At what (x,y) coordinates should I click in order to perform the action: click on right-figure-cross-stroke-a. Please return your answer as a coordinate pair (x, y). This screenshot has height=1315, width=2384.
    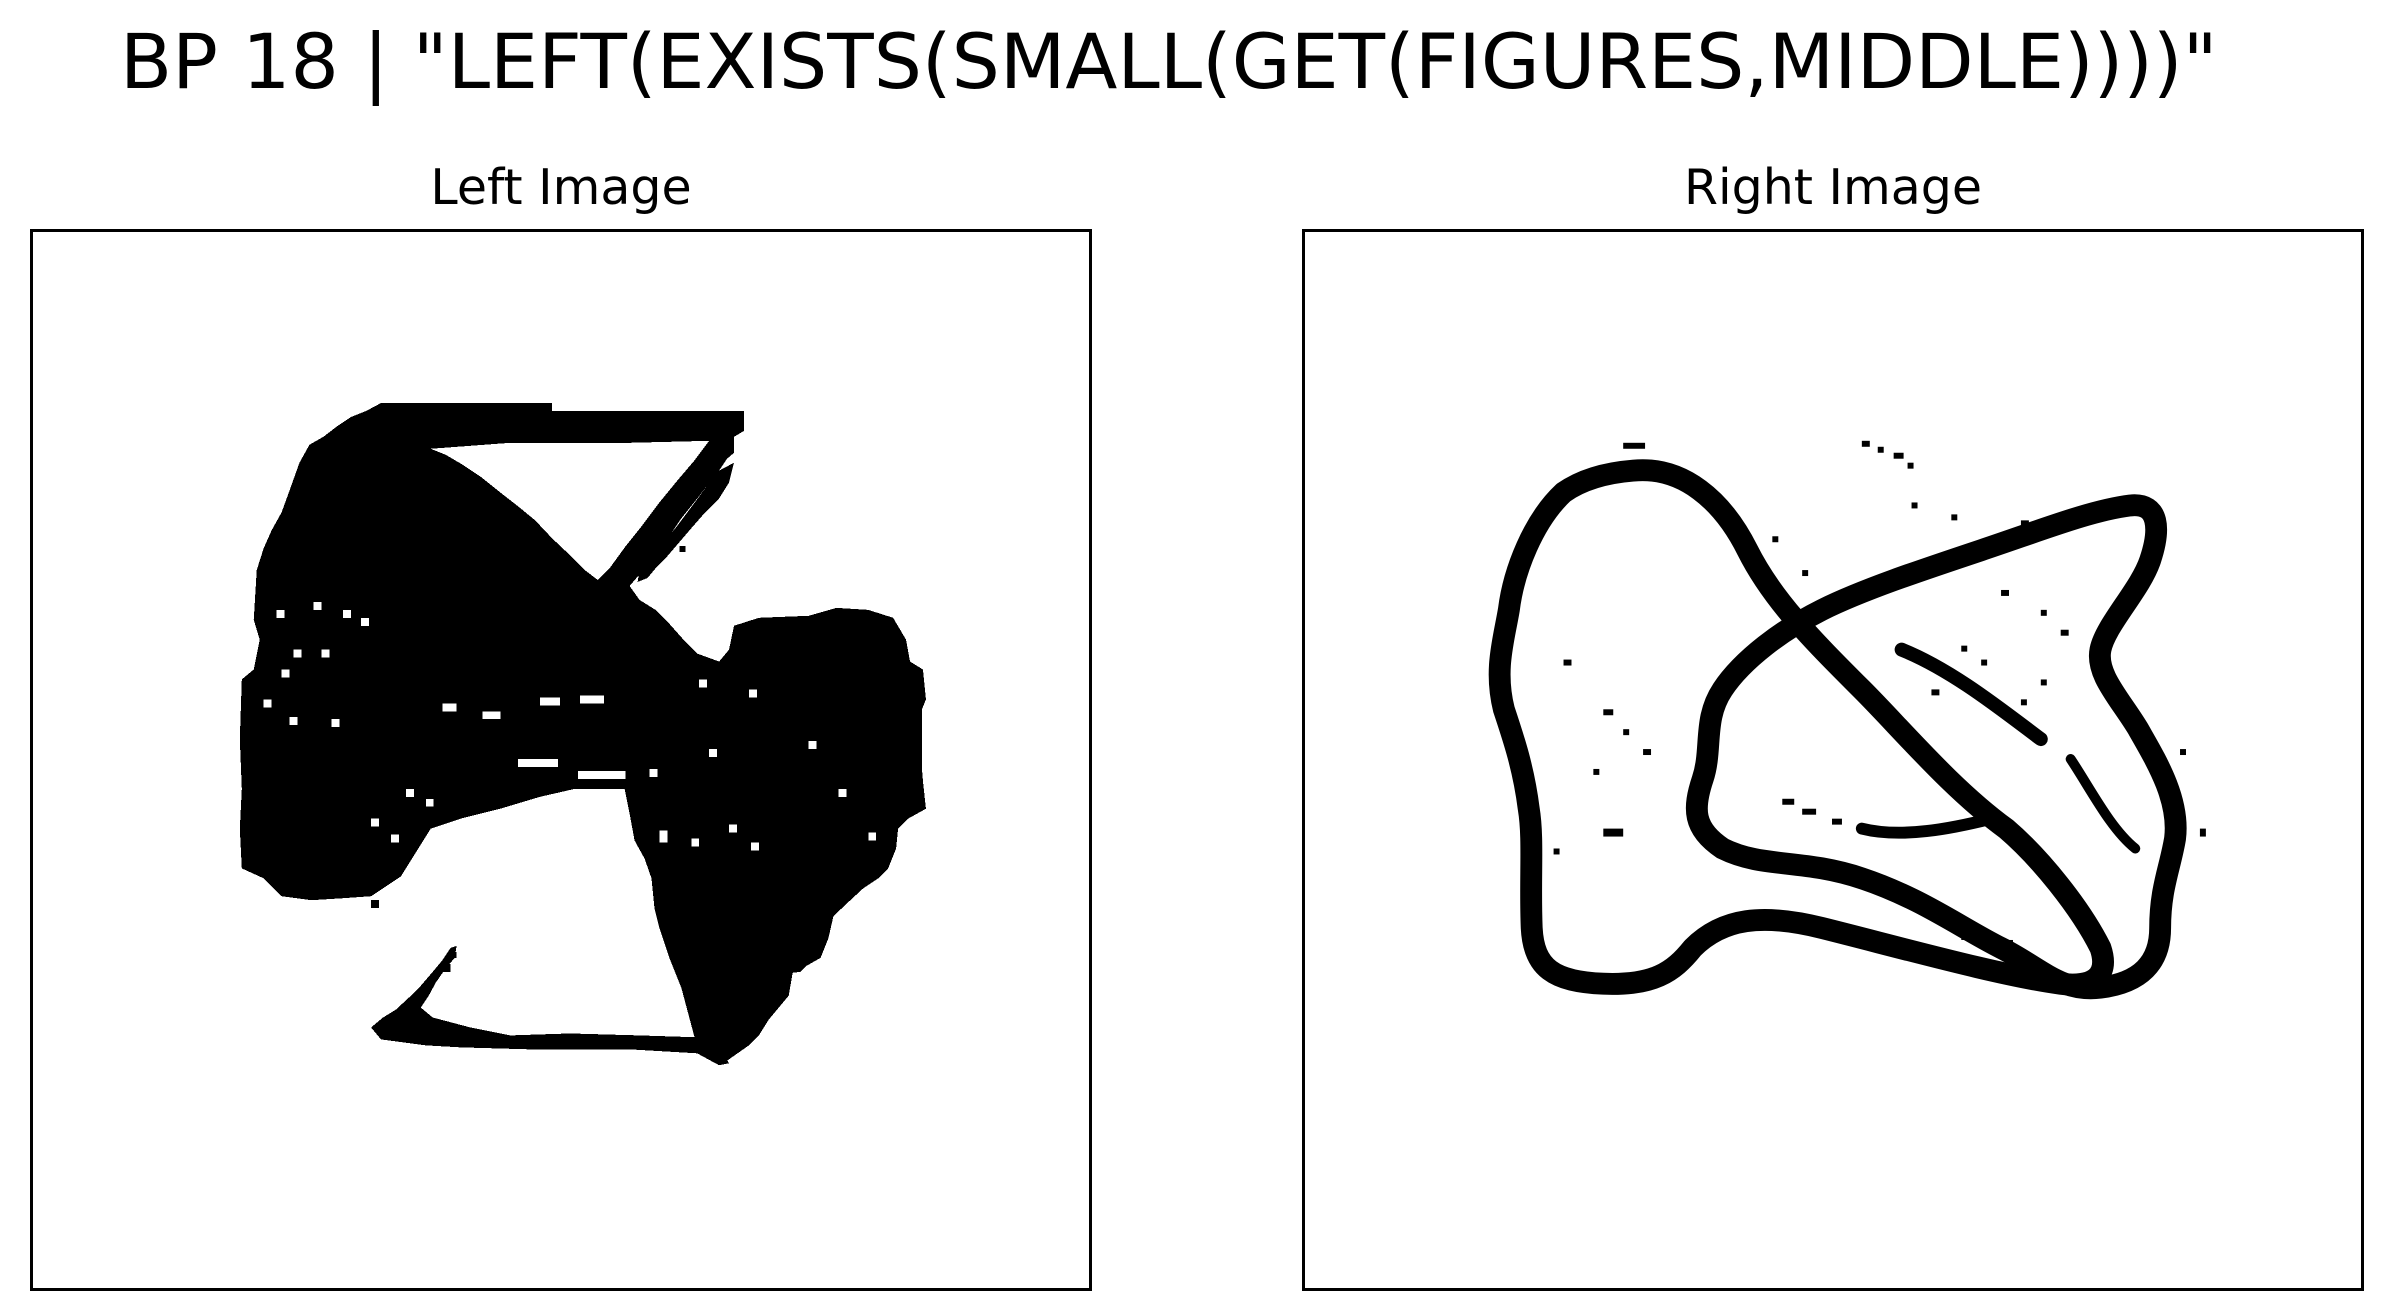
    Looking at the image, I should click on (1971, 694).